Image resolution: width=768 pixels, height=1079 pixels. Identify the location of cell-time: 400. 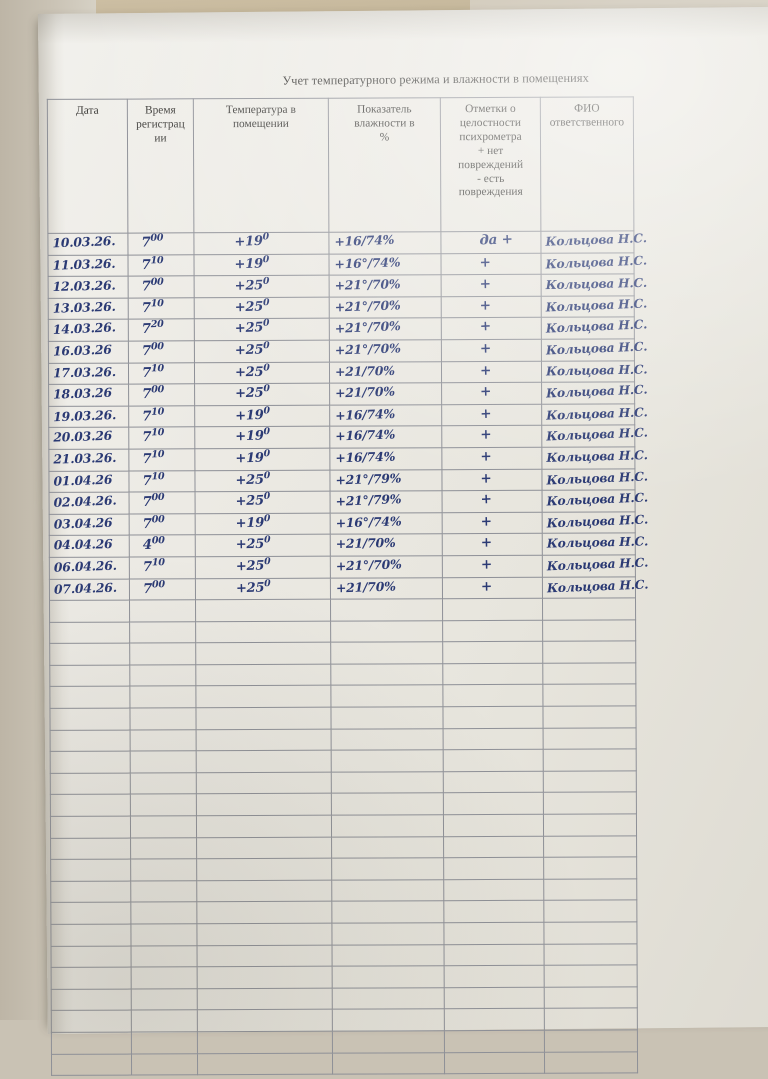
(162, 546).